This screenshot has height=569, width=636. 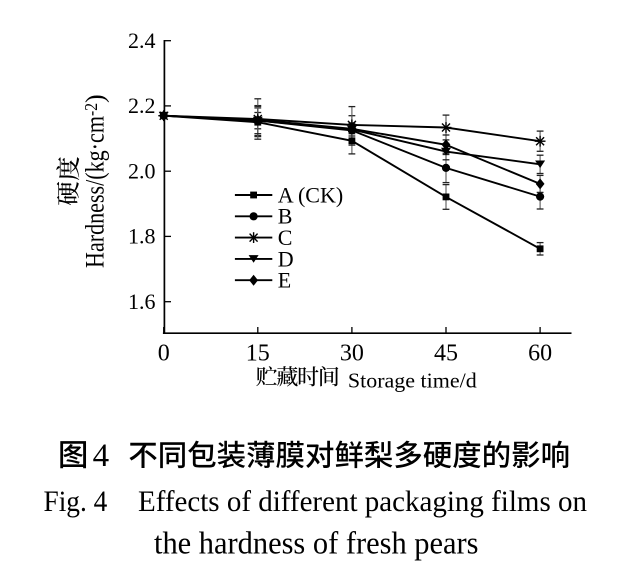 What do you see at coordinates (142, 40) in the screenshot?
I see `svg-text: 2.4` at bounding box center [142, 40].